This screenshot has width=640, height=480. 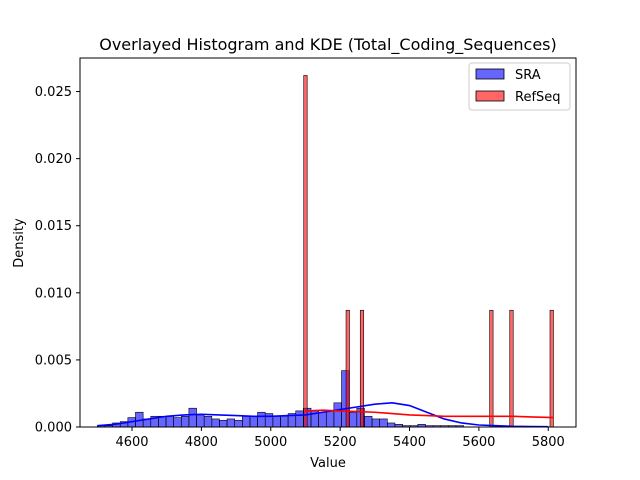 What do you see at coordinates (328, 463) in the screenshot?
I see `x-axis-title: Value` at bounding box center [328, 463].